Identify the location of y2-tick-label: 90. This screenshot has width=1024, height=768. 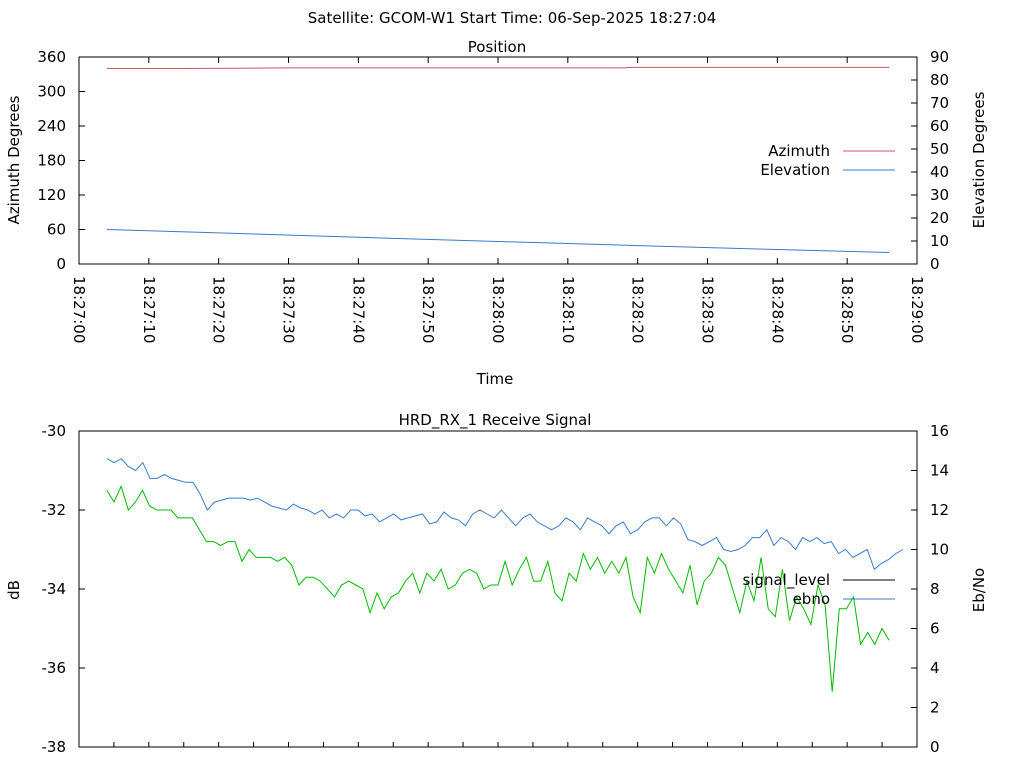
(939, 57).